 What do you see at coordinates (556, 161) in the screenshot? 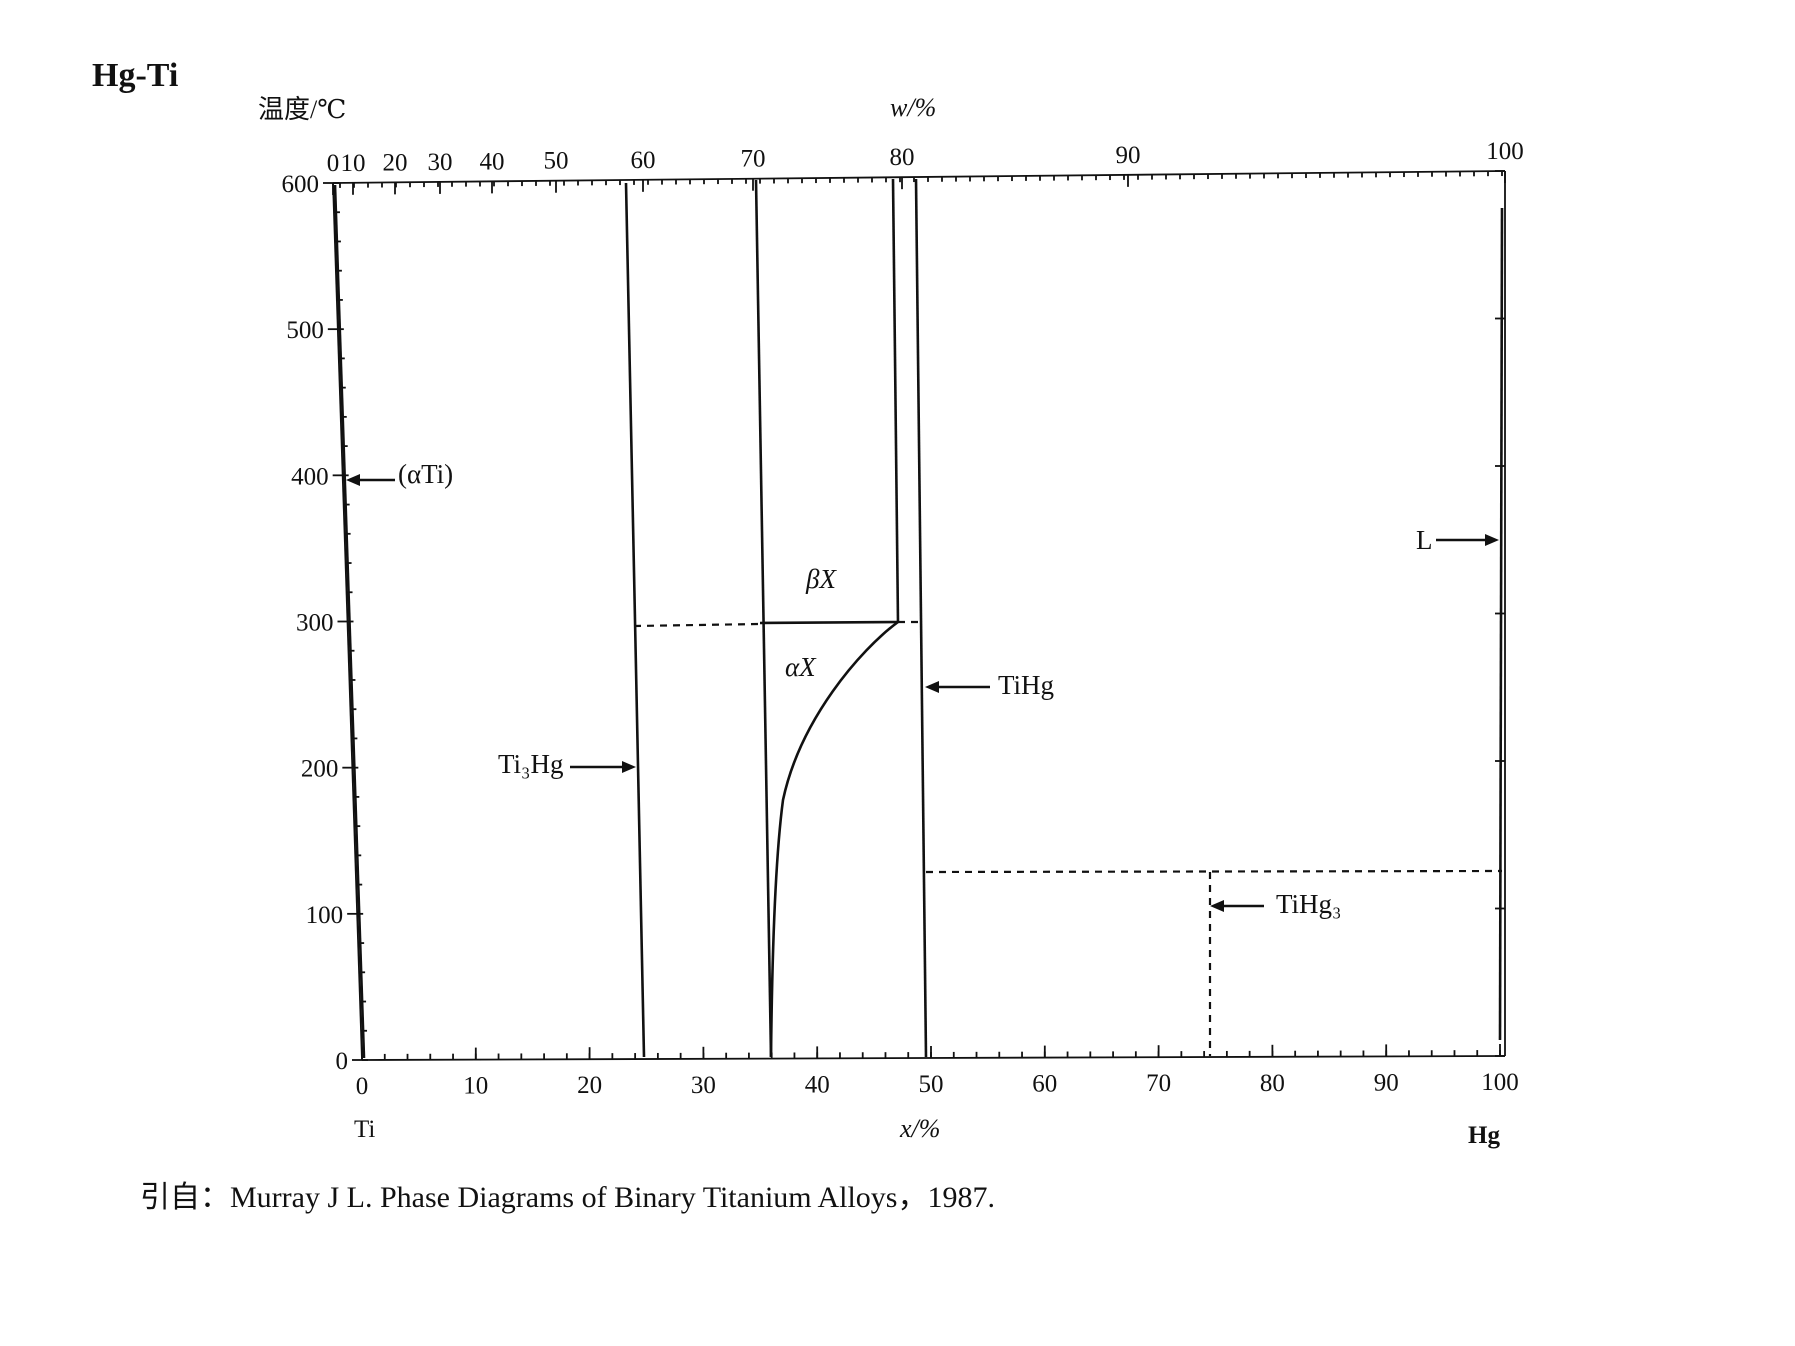
I see `w-tick-label-50: 50` at bounding box center [556, 161].